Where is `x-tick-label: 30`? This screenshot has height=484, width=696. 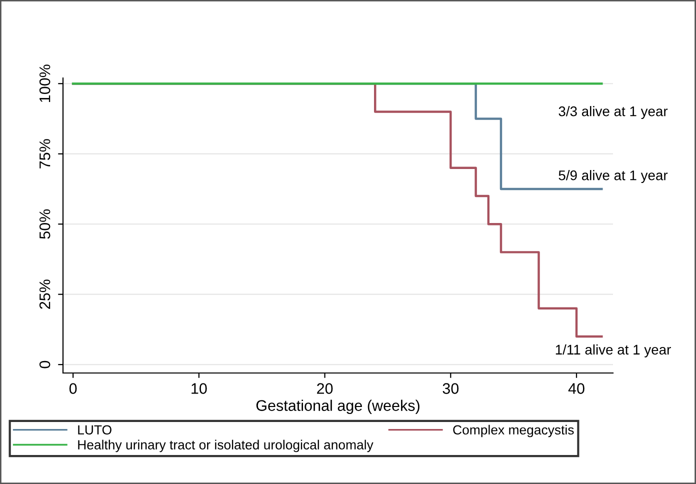 x-tick-label: 30 is located at coordinates (450, 388).